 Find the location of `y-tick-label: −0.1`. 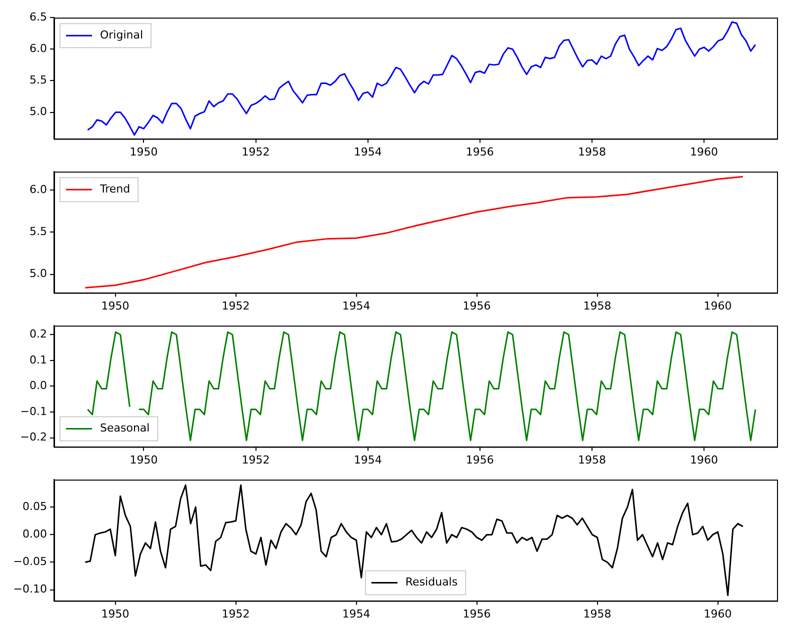

y-tick-label: −0.1 is located at coordinates (33, 411).